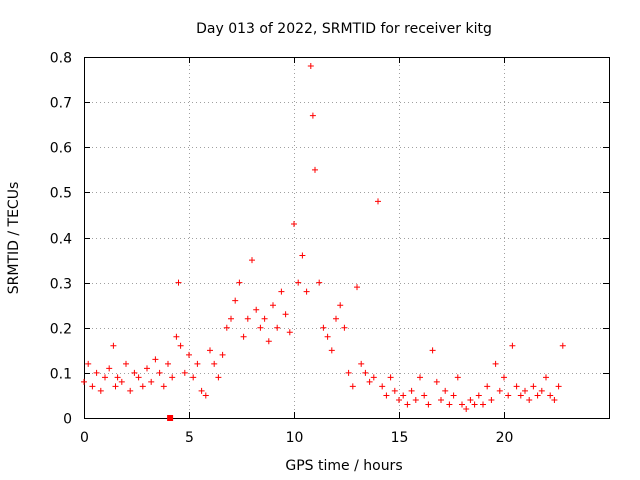 This screenshot has width=640, height=480. Describe the element at coordinates (61, 375) in the screenshot. I see `y-tick-label: 0.1` at that location.